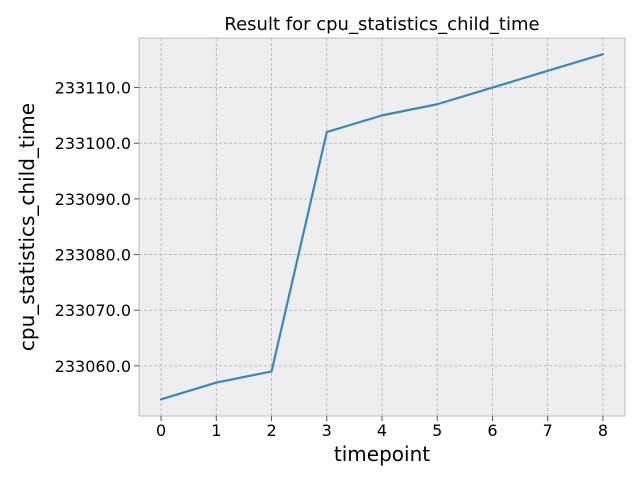 The width and height of the screenshot is (640, 480). What do you see at coordinates (216, 430) in the screenshot?
I see `x-tick-label: 1` at bounding box center [216, 430].